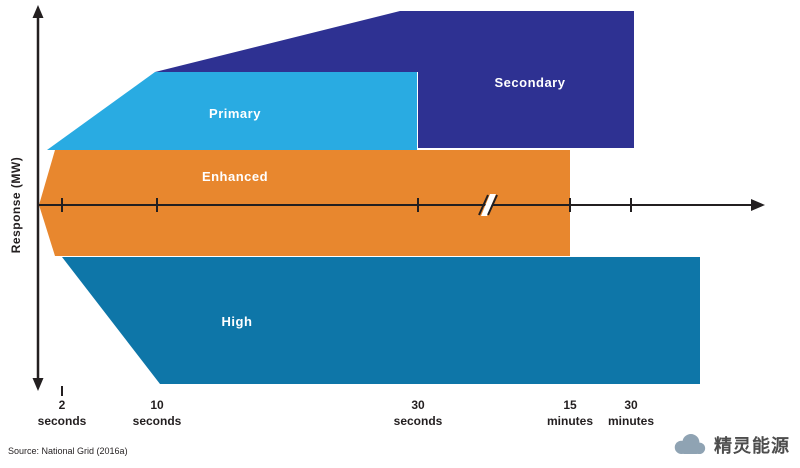 This screenshot has width=800, height=468. What do you see at coordinates (62, 413) in the screenshot?
I see `x-tick-label-group-2s: 2 seconds` at bounding box center [62, 413].